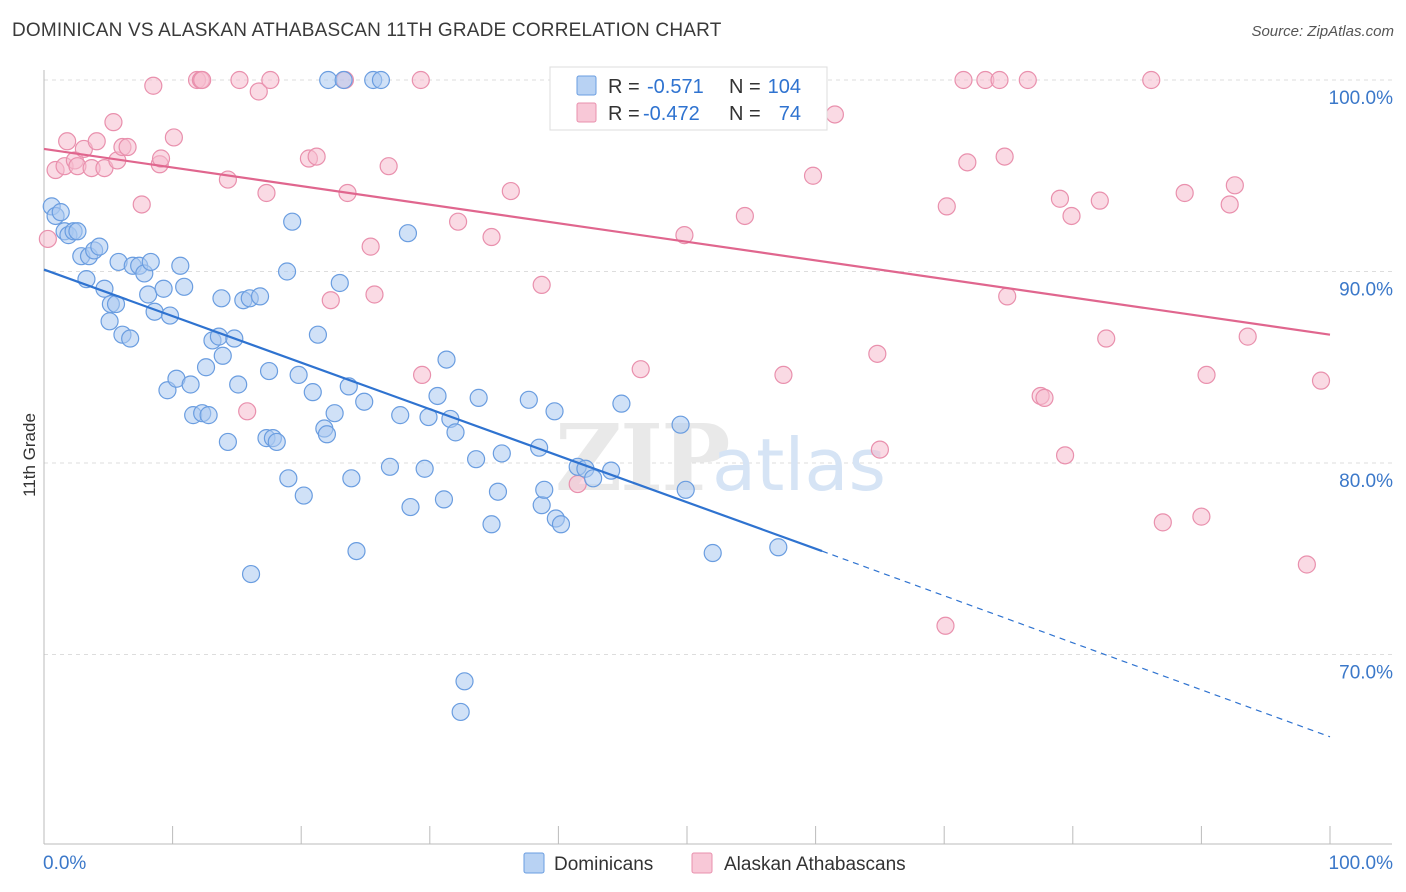 Image resolution: width=1406 pixels, height=892 pixels. What do you see at coordinates (624, 87) in the screenshot?
I see `legend-r-label-1: R =` at bounding box center [624, 87].